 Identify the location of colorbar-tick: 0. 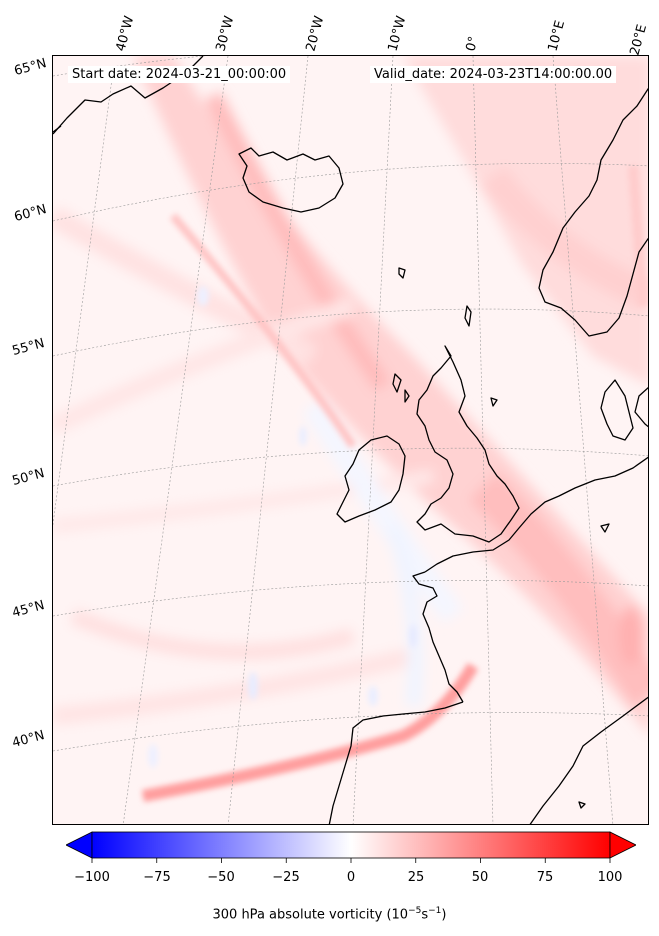
(351, 877).